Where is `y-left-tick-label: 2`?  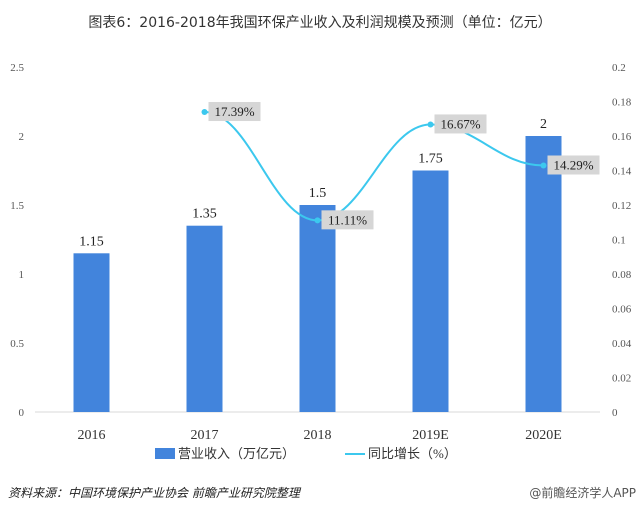 y-left-tick-label: 2 is located at coordinates (22, 137).